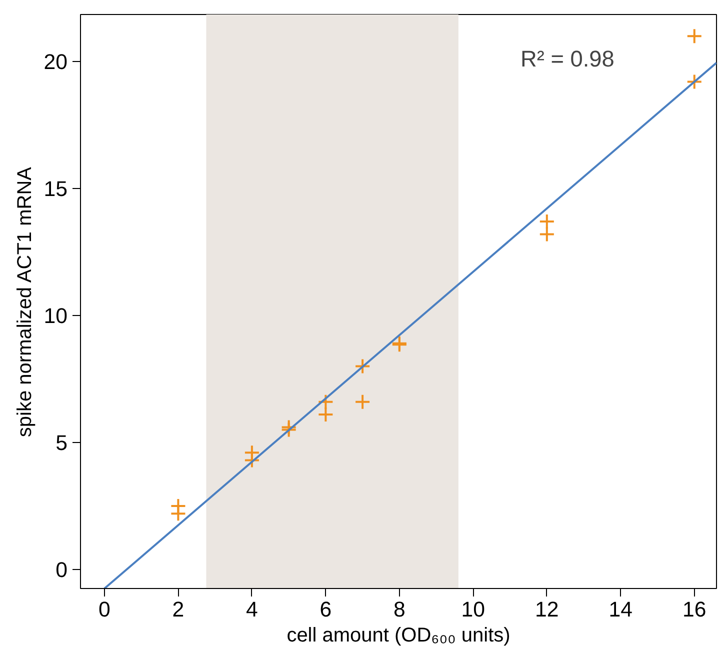 The image size is (718, 658). I want to click on y-tick-label: 15, so click(56, 188).